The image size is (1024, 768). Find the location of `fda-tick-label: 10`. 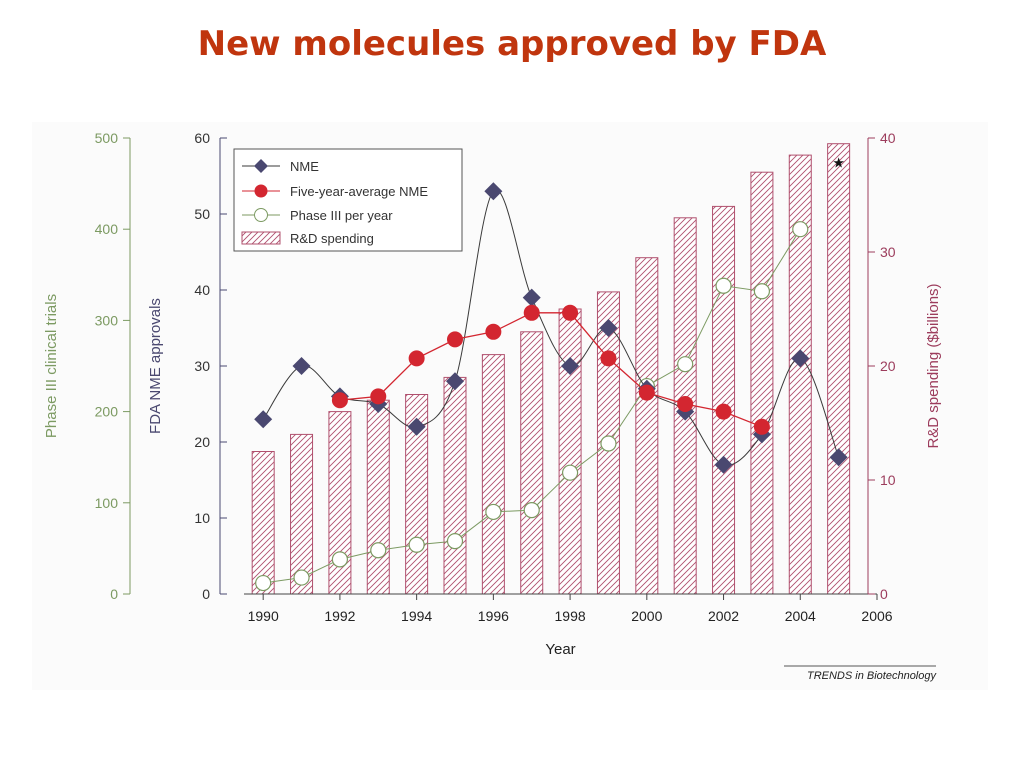

fda-tick-label: 10 is located at coordinates (202, 518).